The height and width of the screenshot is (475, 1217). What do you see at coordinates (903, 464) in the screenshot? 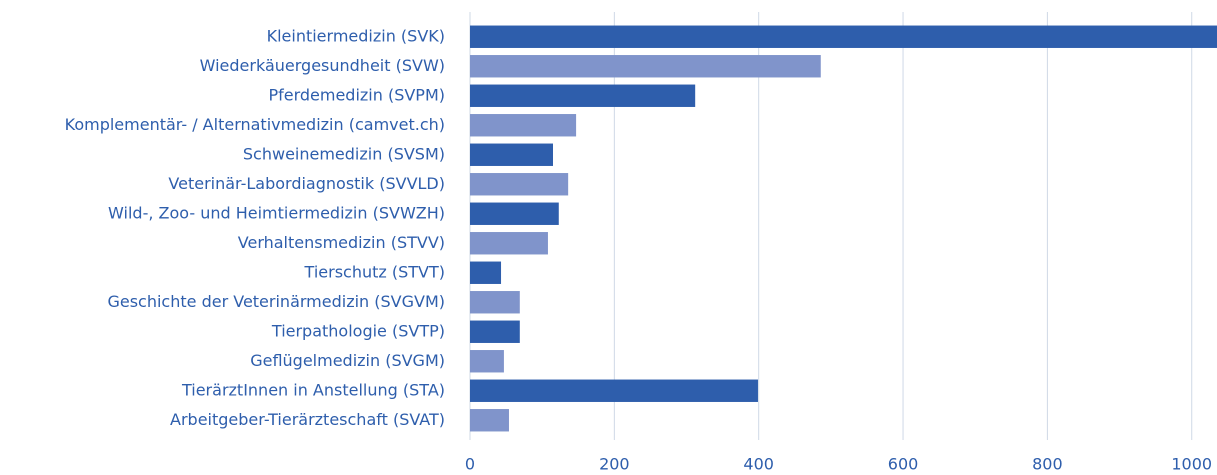
I see `x-tick-label: 600` at bounding box center [903, 464].